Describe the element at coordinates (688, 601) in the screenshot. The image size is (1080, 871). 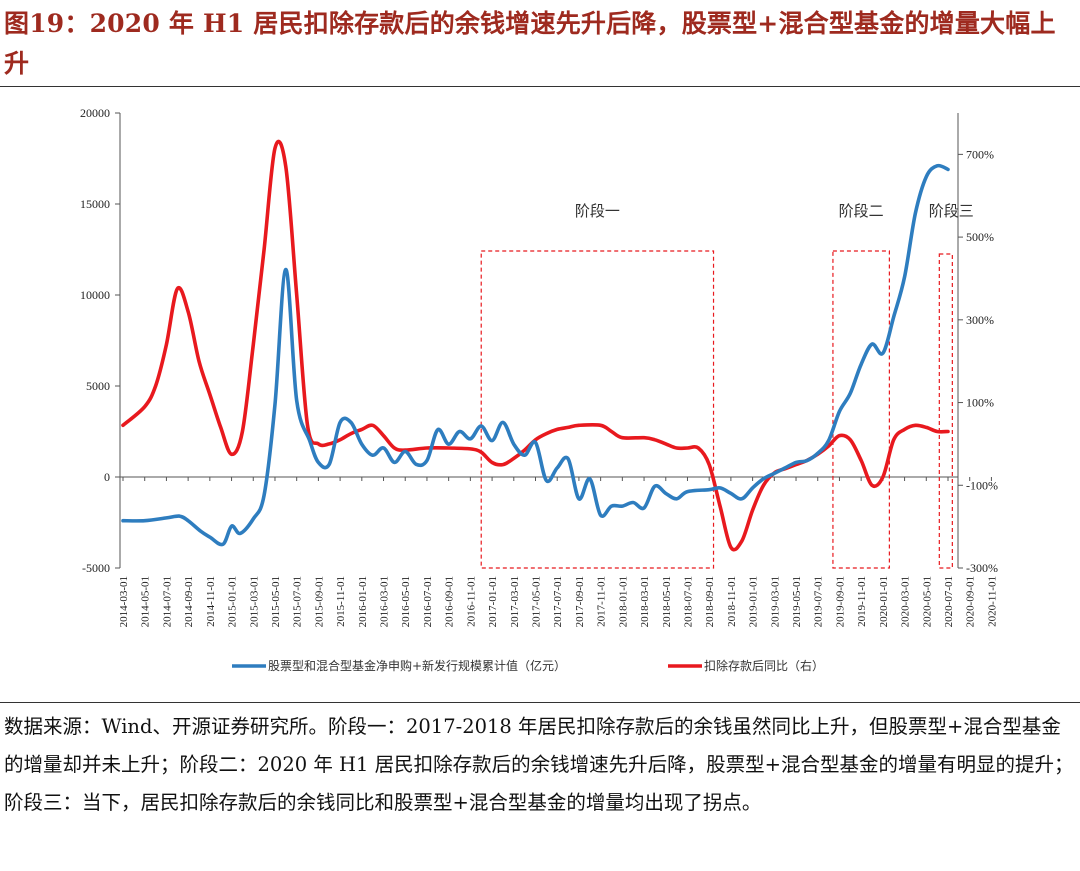
I see `x-tick-label: 2018-07-01` at that location.